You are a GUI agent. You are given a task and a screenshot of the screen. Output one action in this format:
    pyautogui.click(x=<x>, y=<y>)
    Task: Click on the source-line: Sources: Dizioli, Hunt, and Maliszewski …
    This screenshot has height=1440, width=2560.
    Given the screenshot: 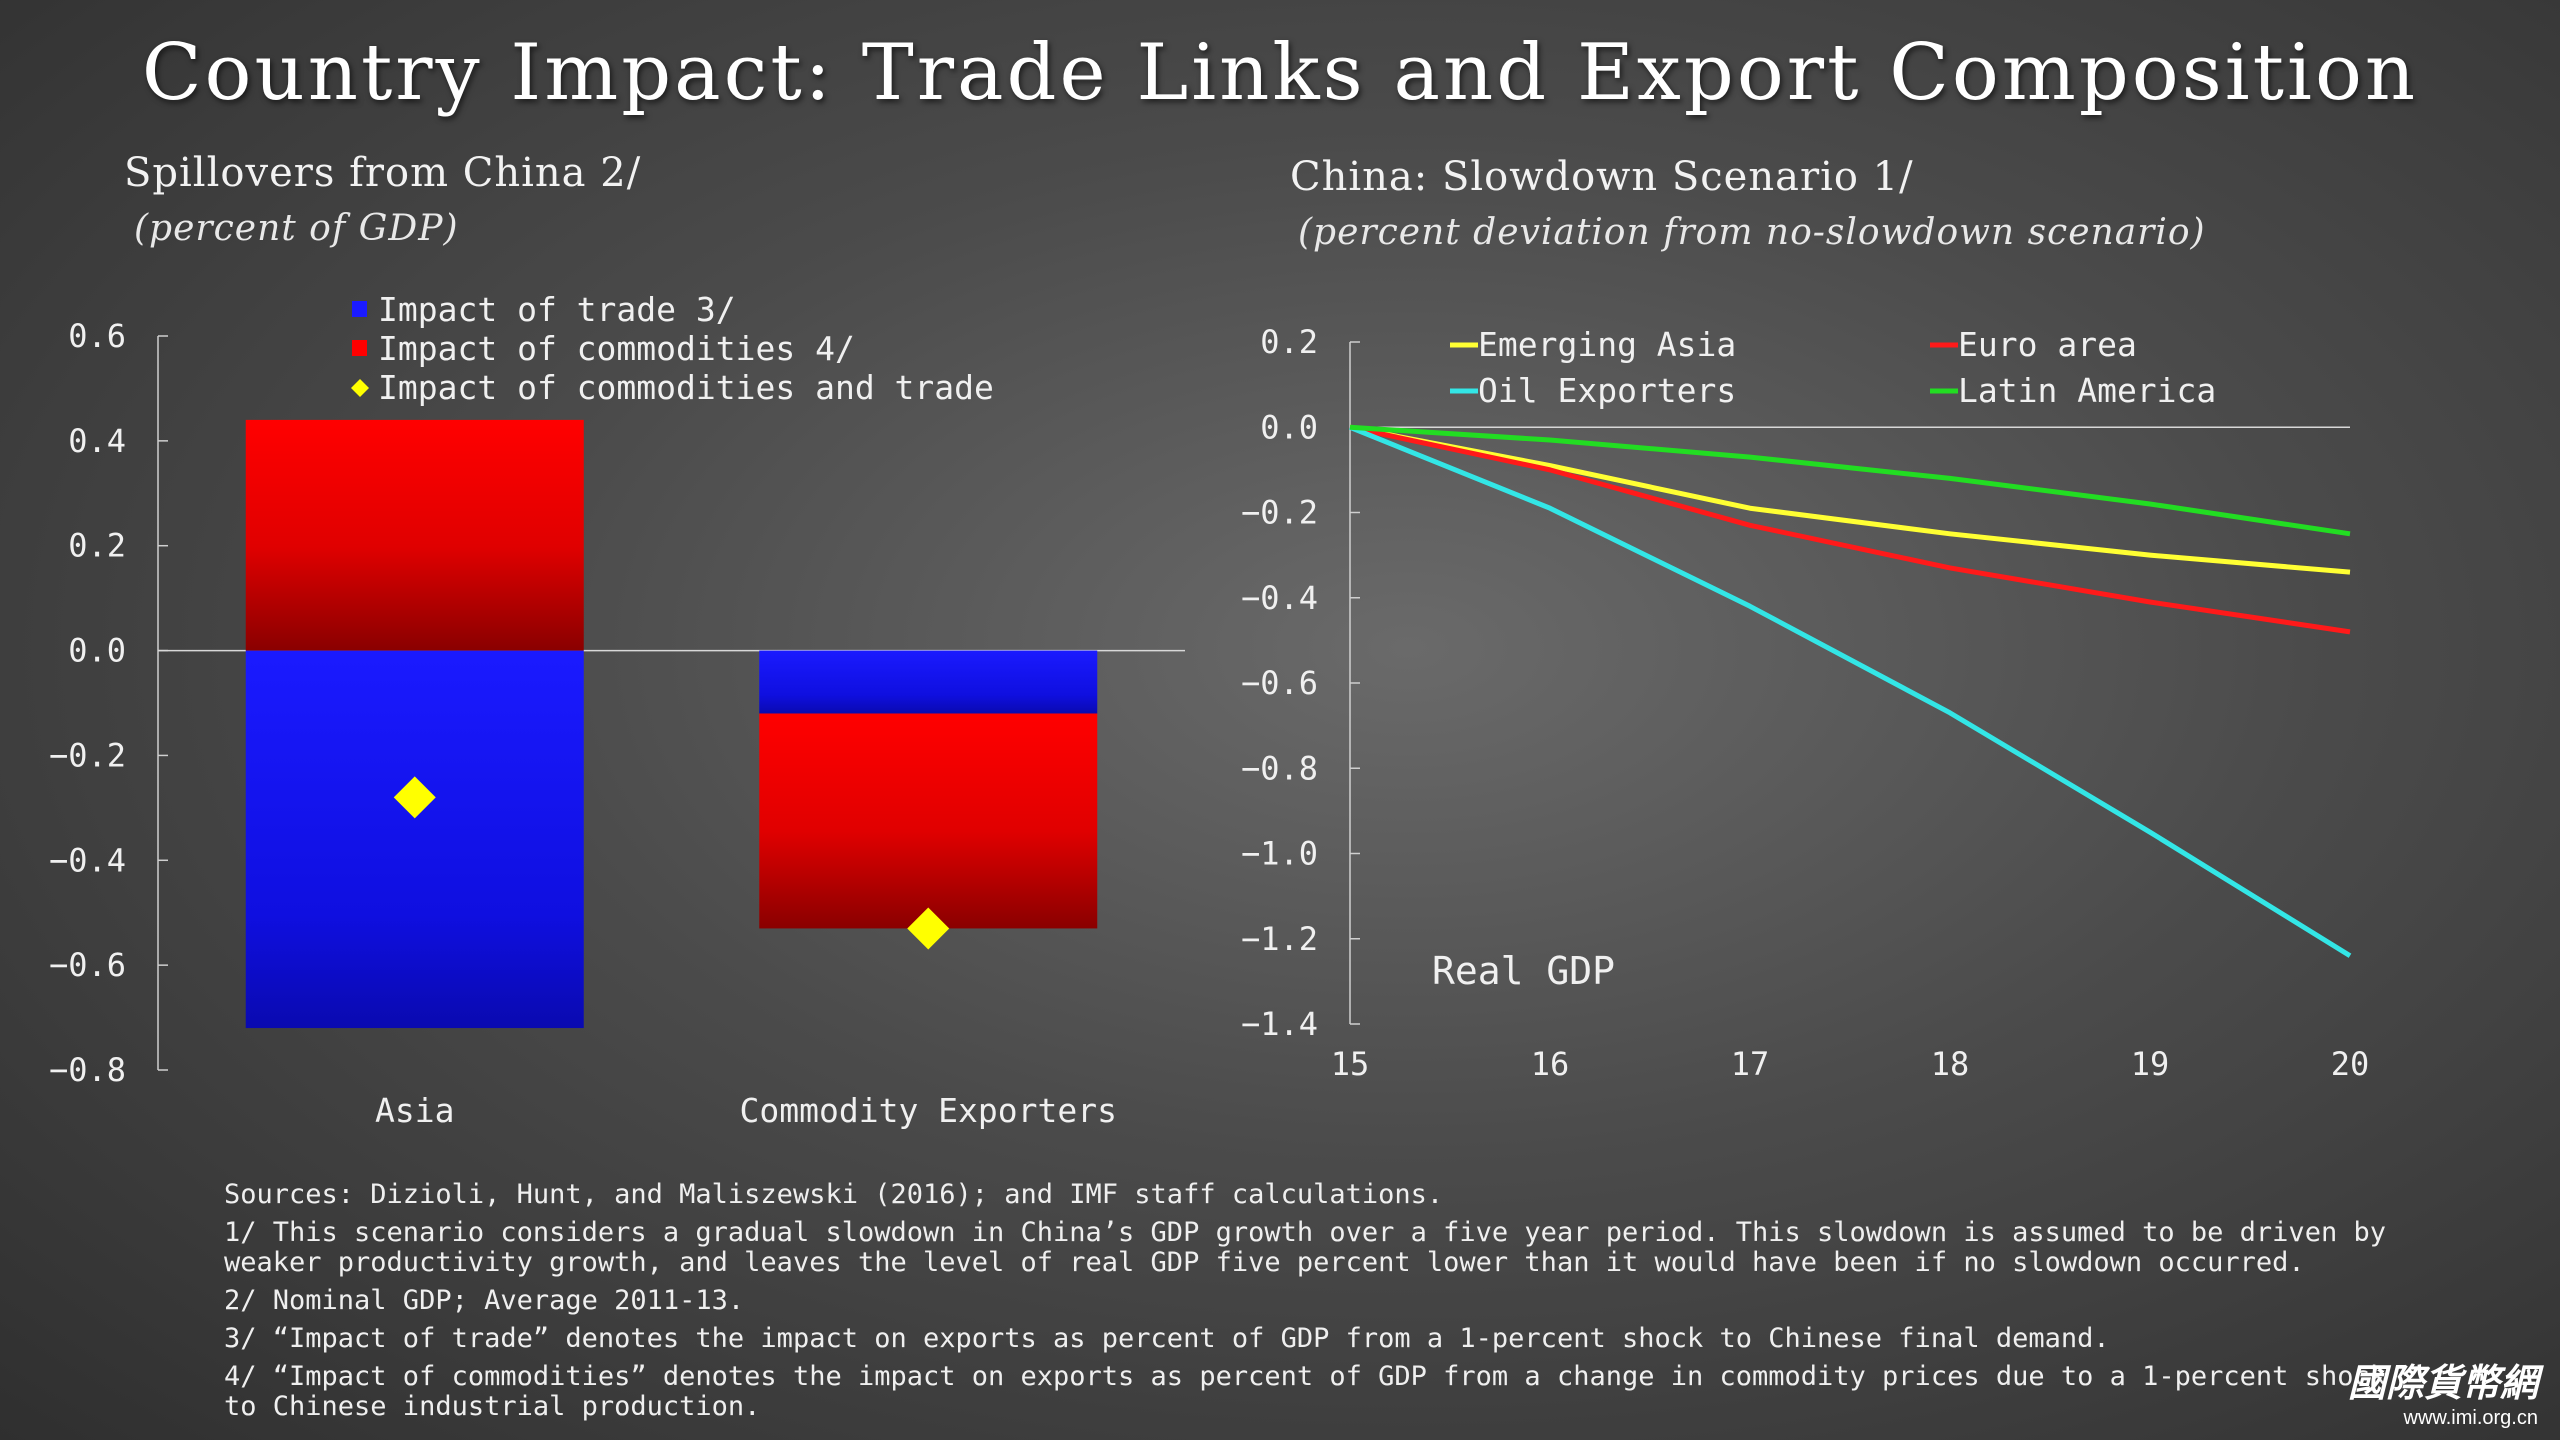 What is the action you would take?
    pyautogui.click(x=834, y=1194)
    